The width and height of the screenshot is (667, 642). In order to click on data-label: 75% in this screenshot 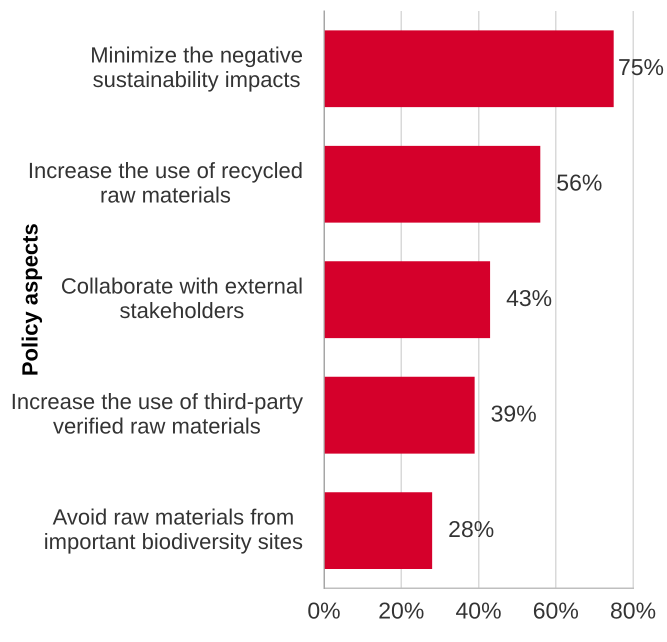, I will do `click(641, 67)`.